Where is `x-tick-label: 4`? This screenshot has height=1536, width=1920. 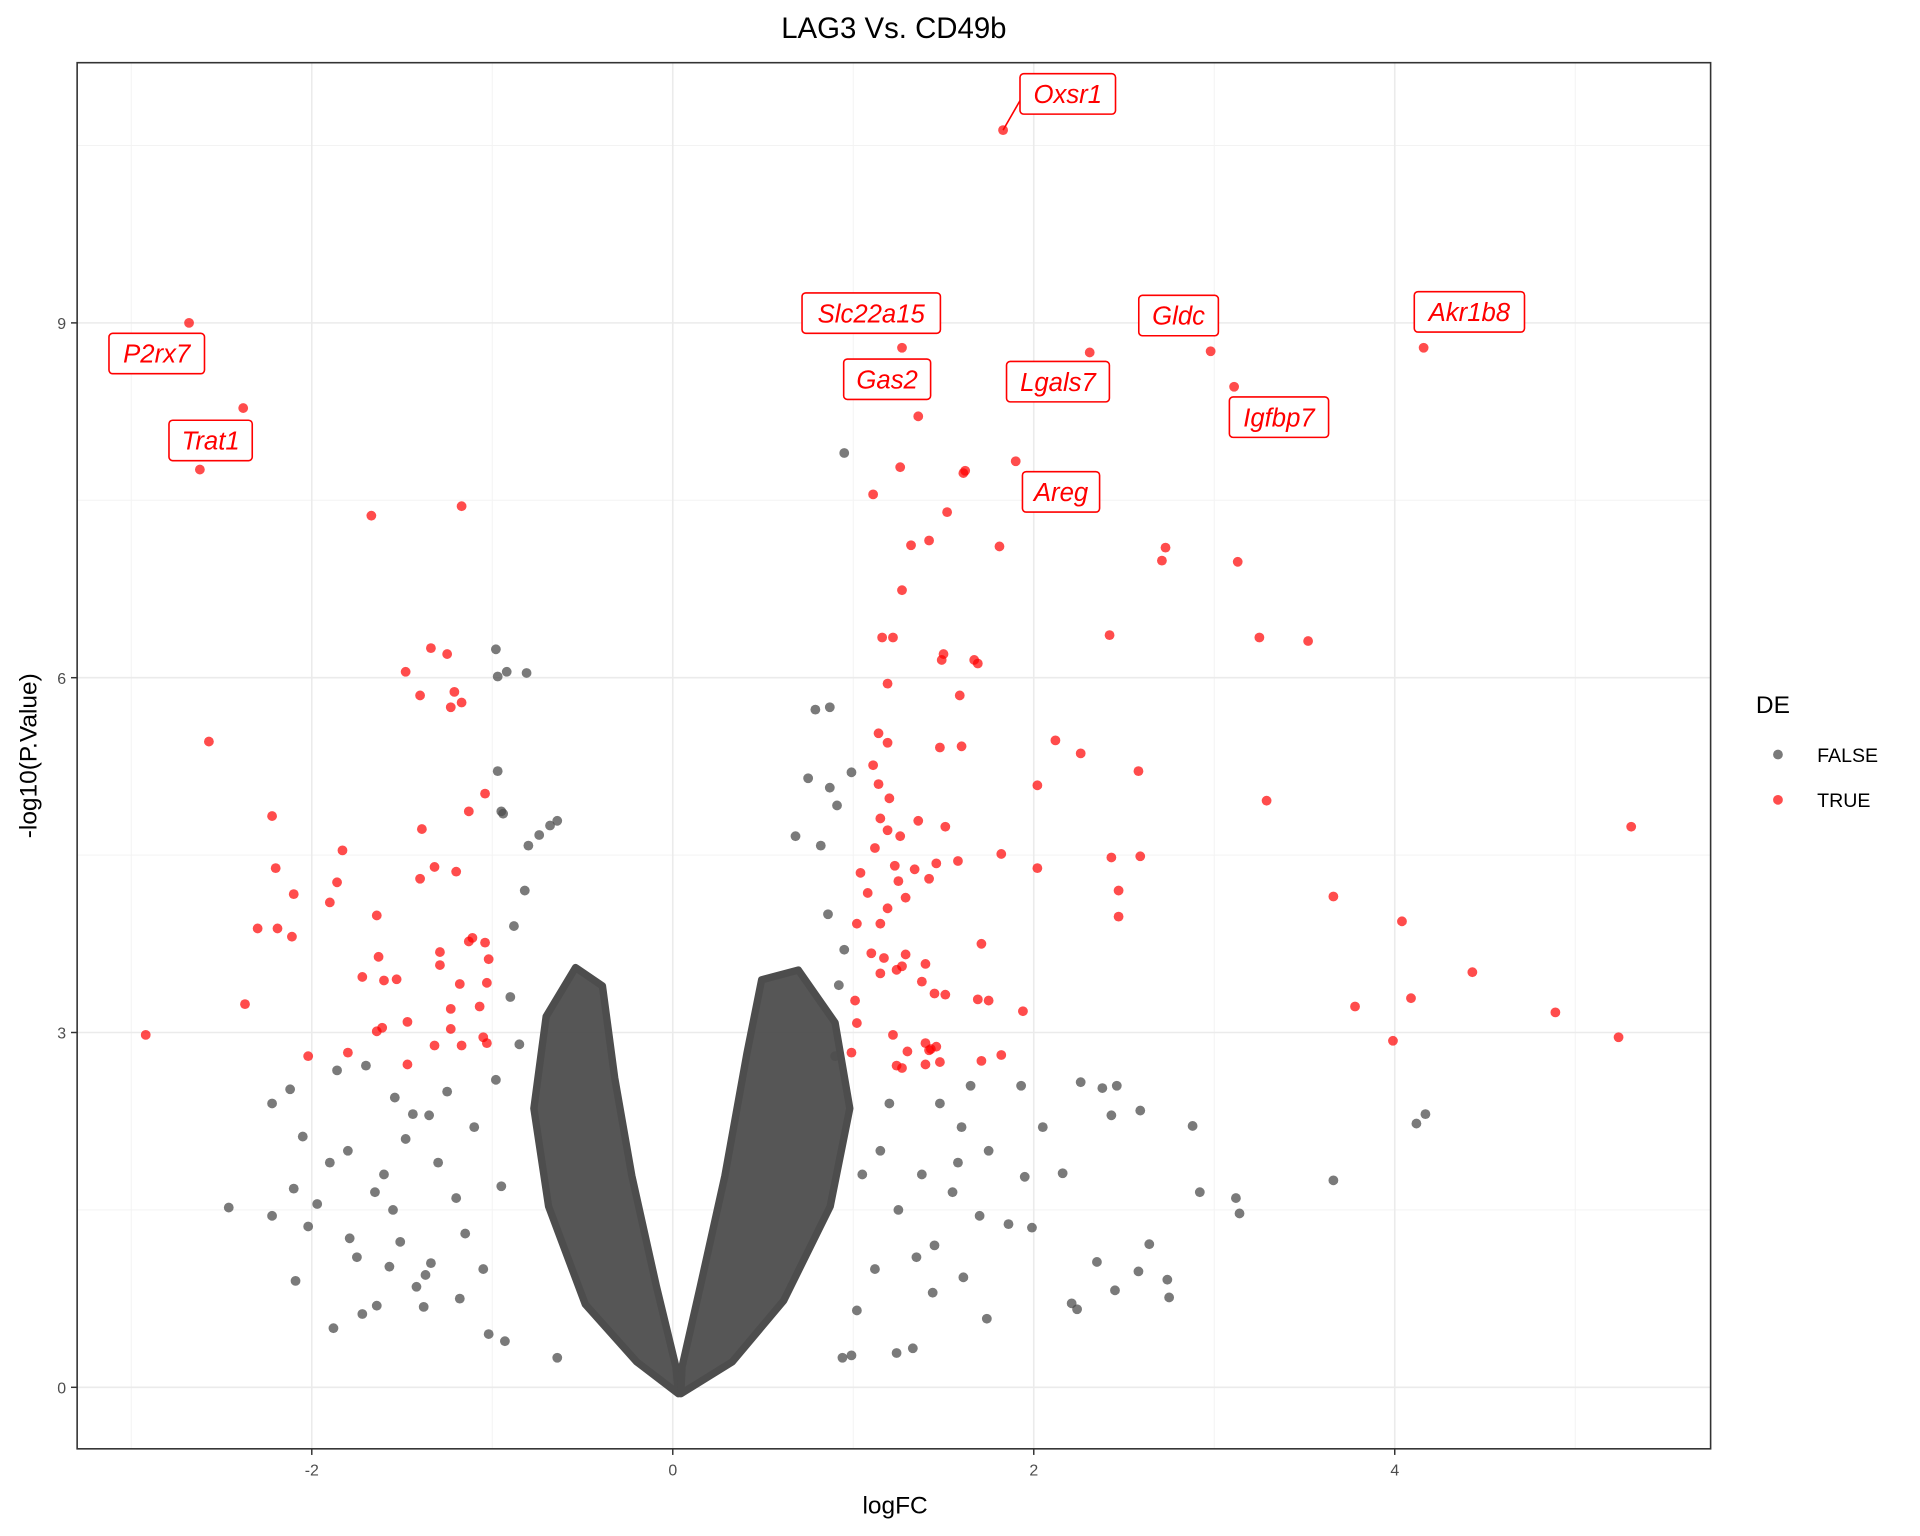
x-tick-label: 4 is located at coordinates (1394, 1471).